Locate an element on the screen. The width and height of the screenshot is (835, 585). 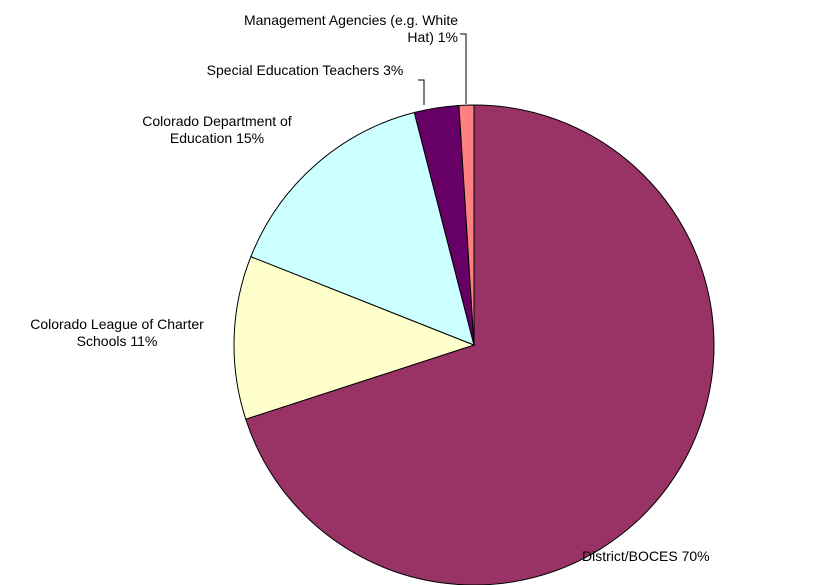
slice-label: Colorado League of Charter Schools 11% is located at coordinates (117, 333).